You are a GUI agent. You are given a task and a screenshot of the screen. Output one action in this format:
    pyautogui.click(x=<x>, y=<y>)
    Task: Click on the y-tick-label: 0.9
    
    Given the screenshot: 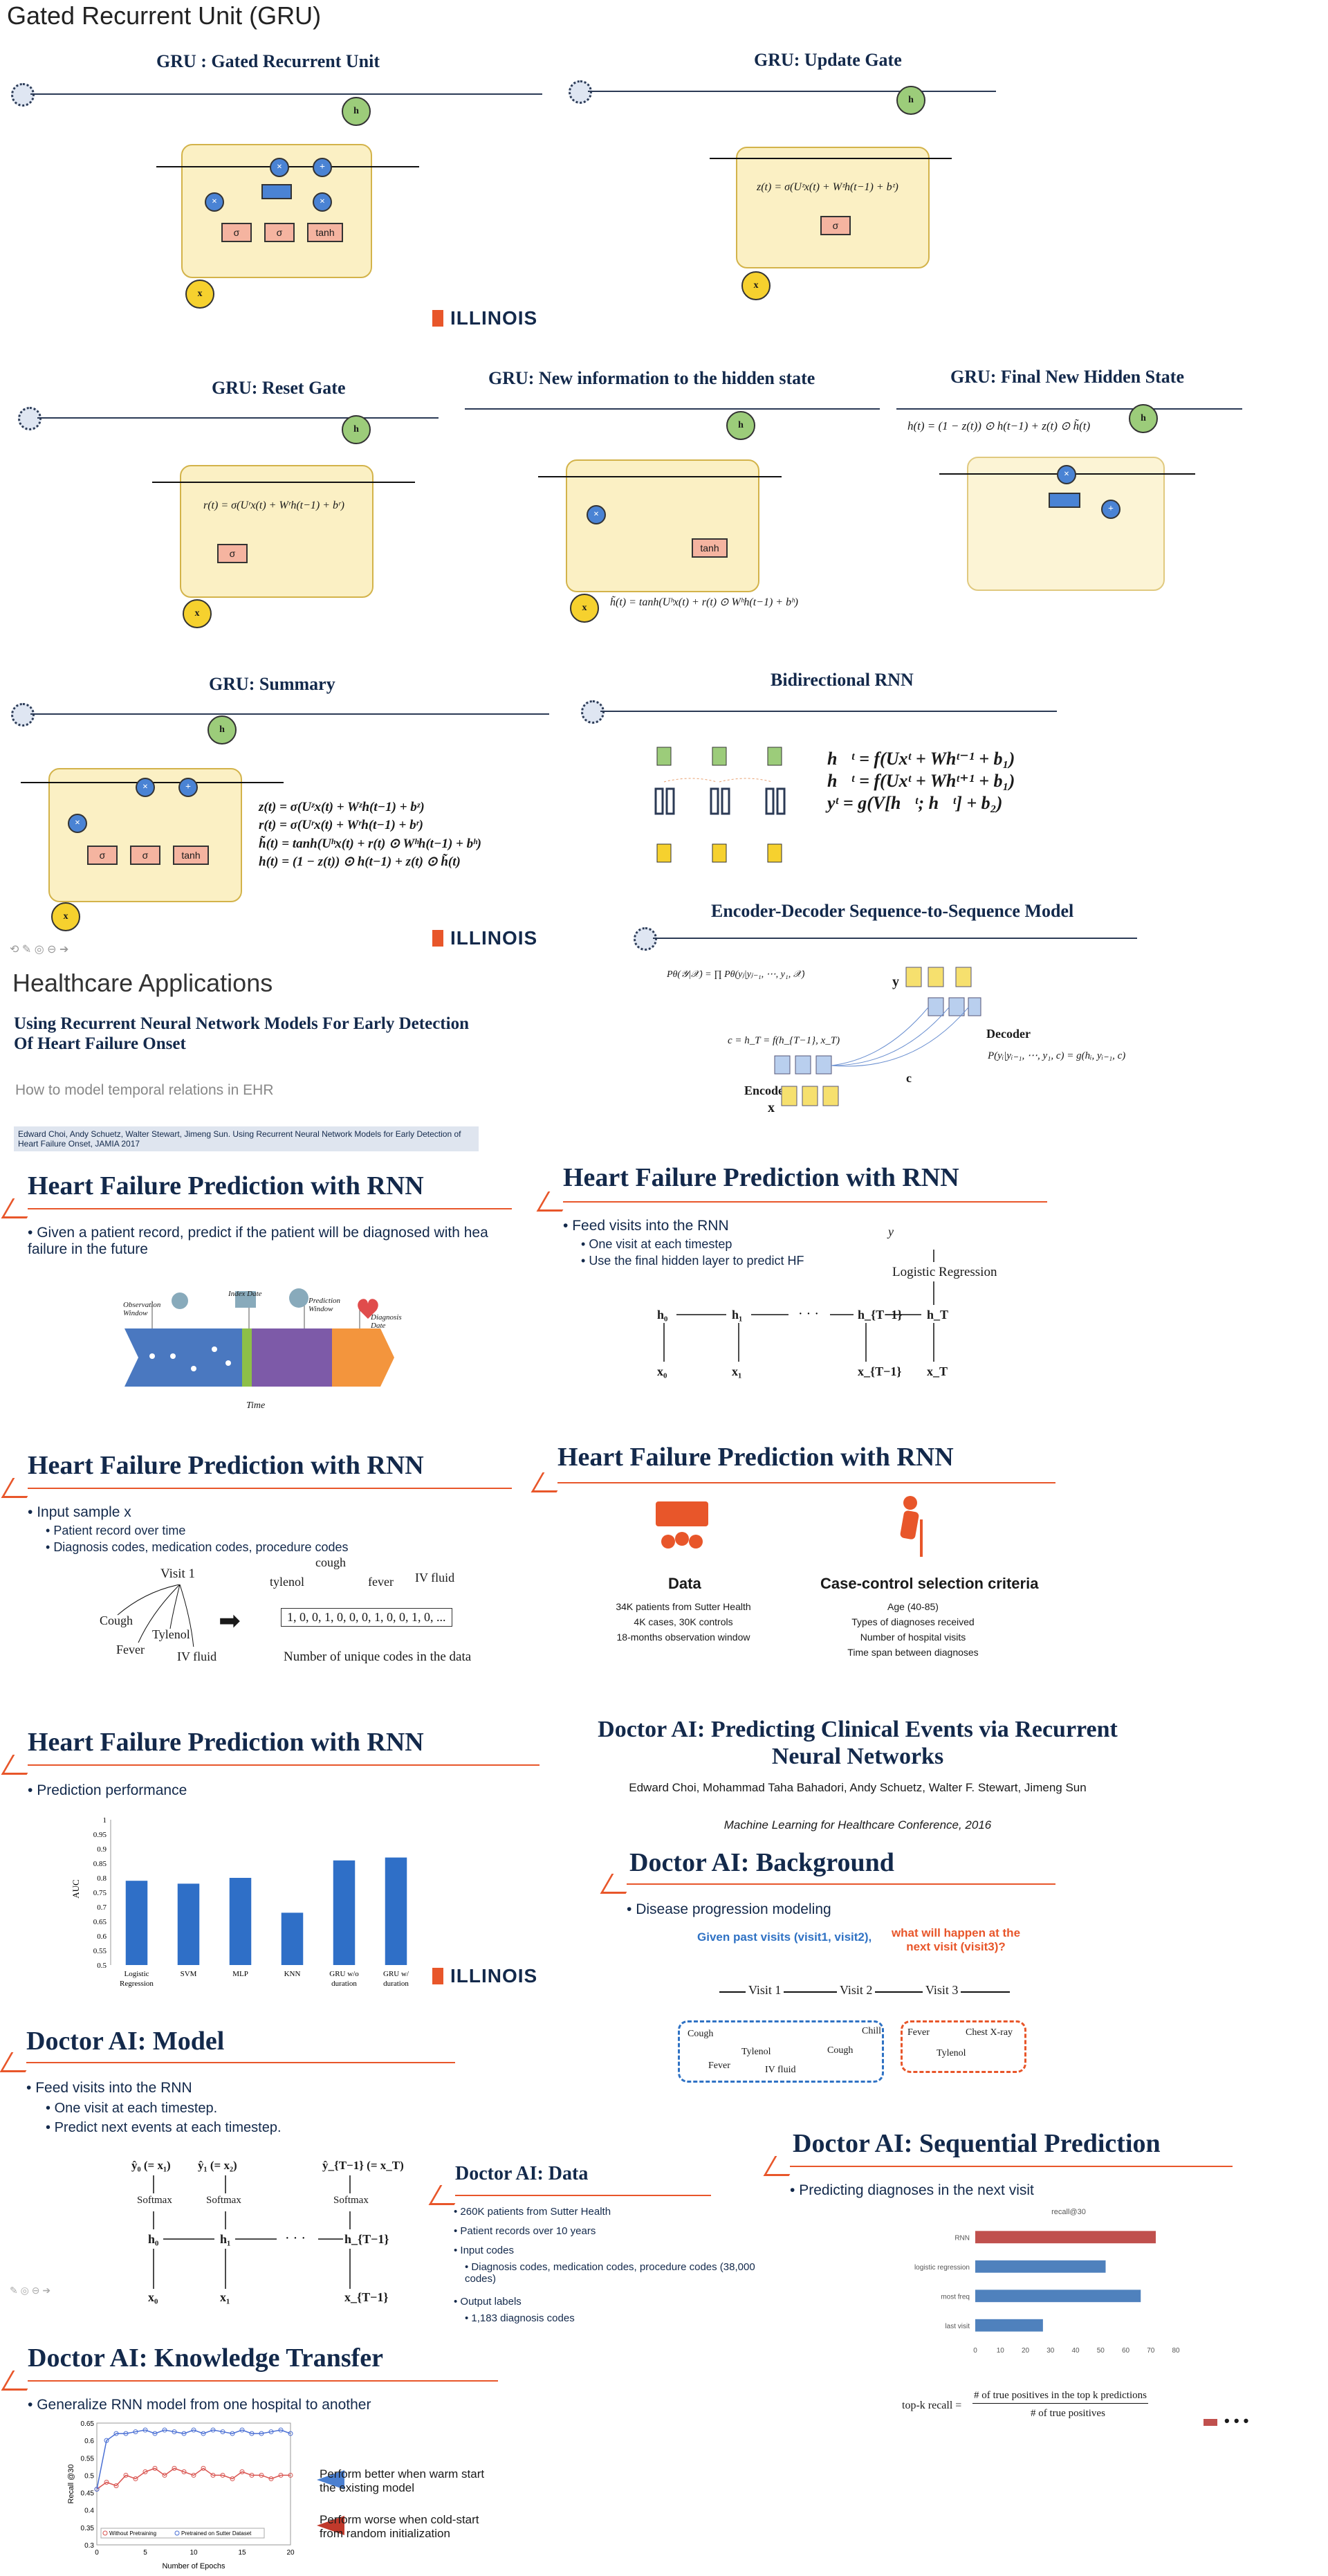 What is the action you would take?
    pyautogui.click(x=102, y=1849)
    